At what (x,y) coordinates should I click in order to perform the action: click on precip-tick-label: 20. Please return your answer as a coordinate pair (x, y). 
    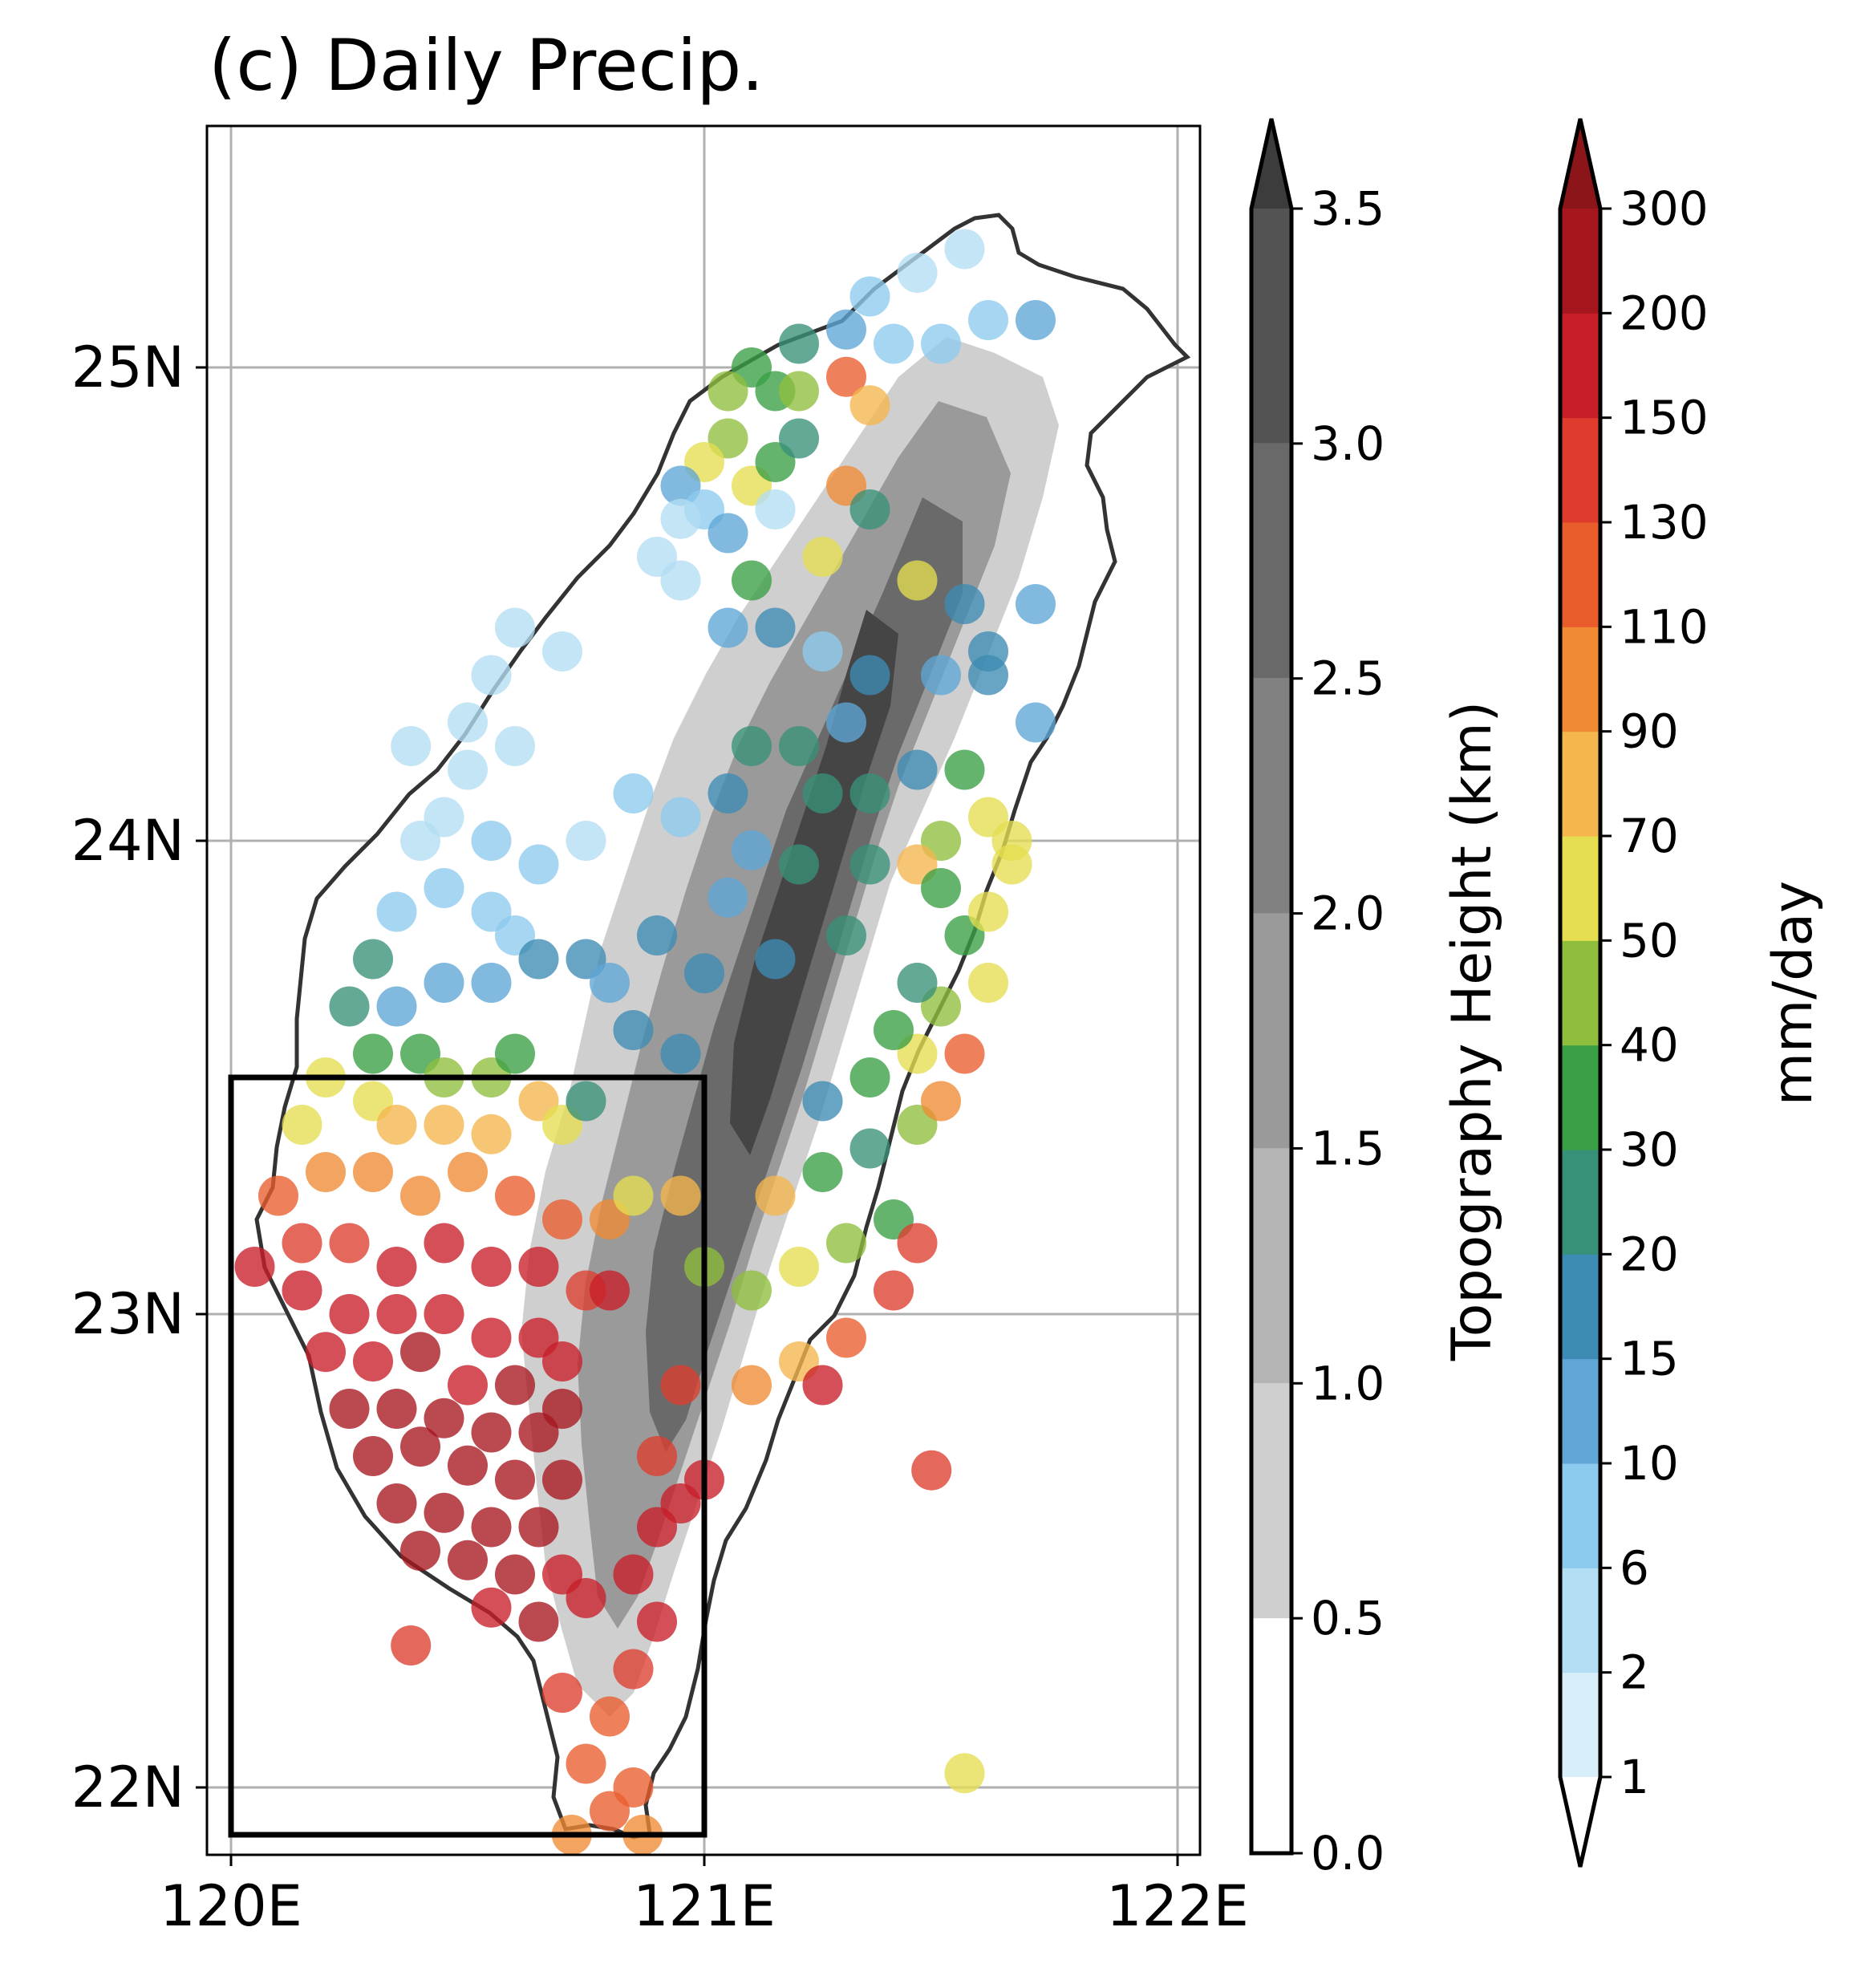
    Looking at the image, I should click on (1649, 1254).